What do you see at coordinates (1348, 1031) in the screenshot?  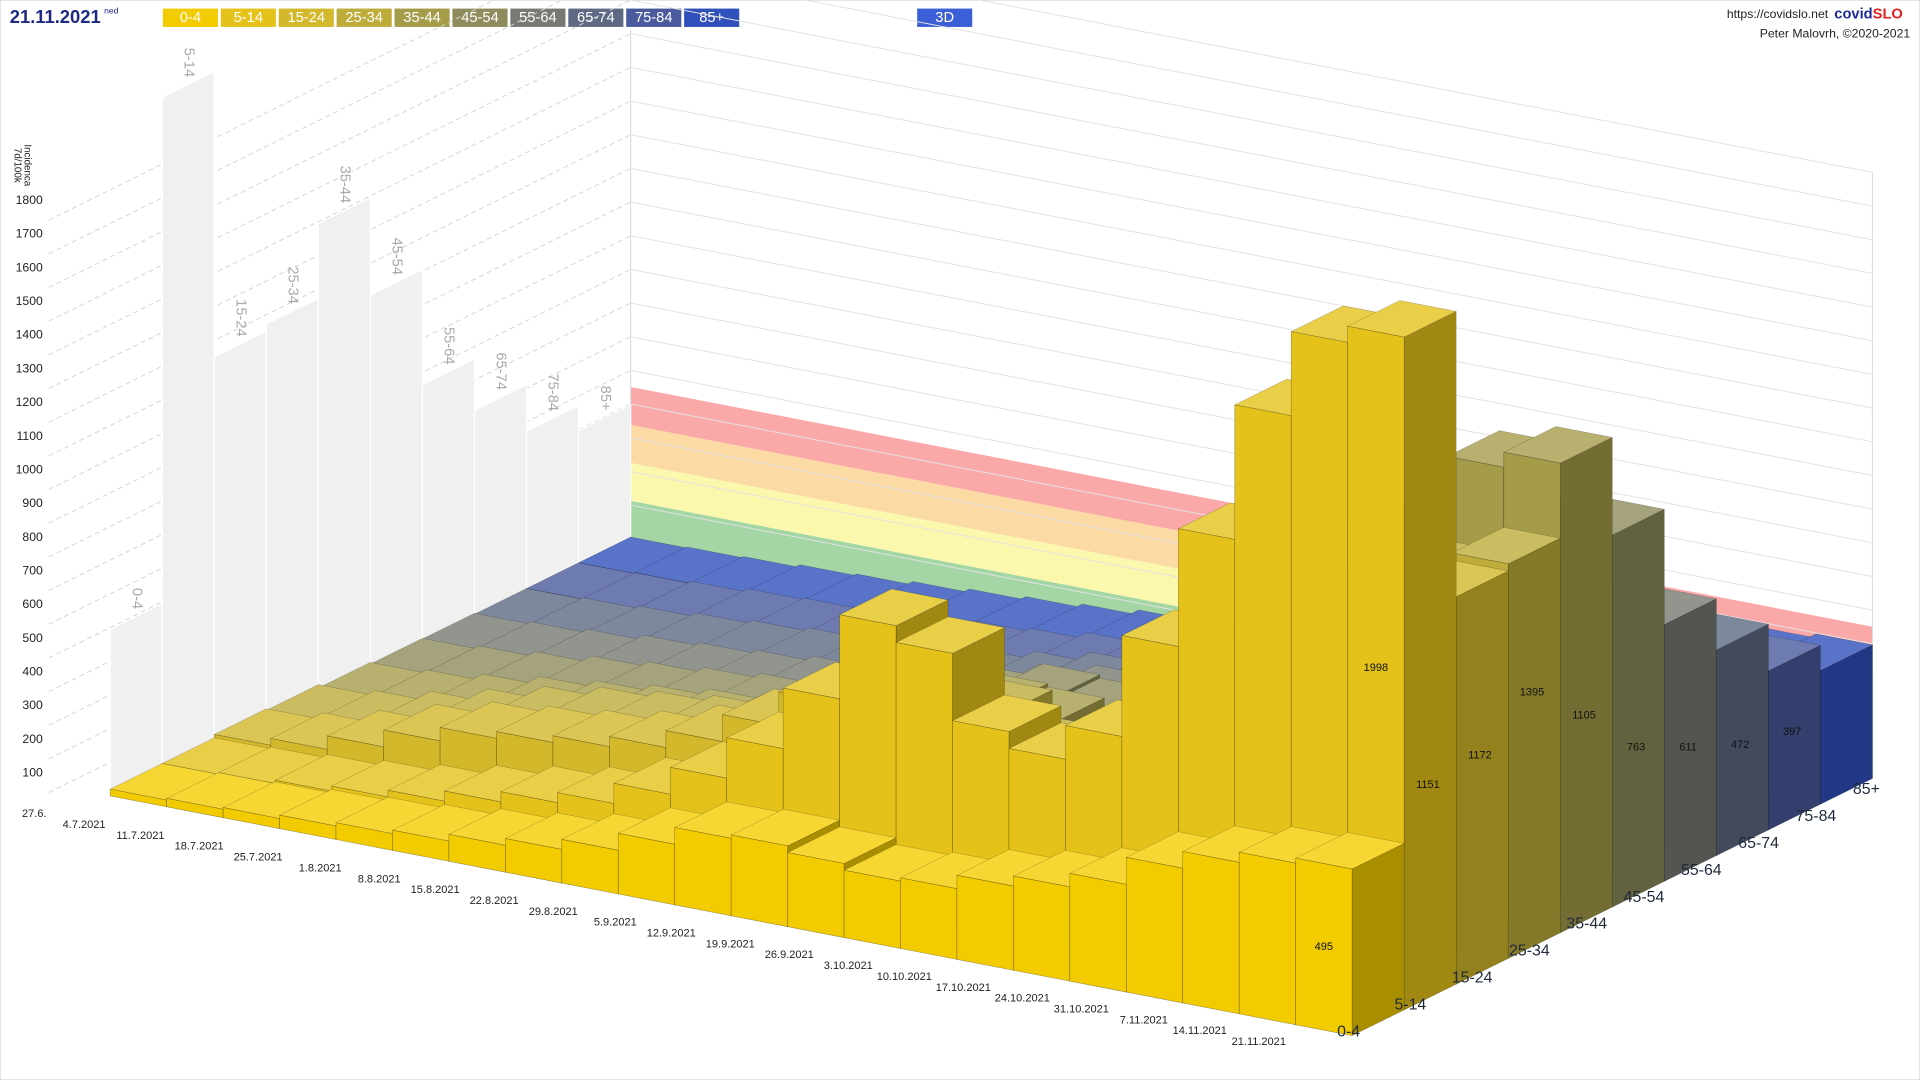 I see `age-axis-label: 0-4` at bounding box center [1348, 1031].